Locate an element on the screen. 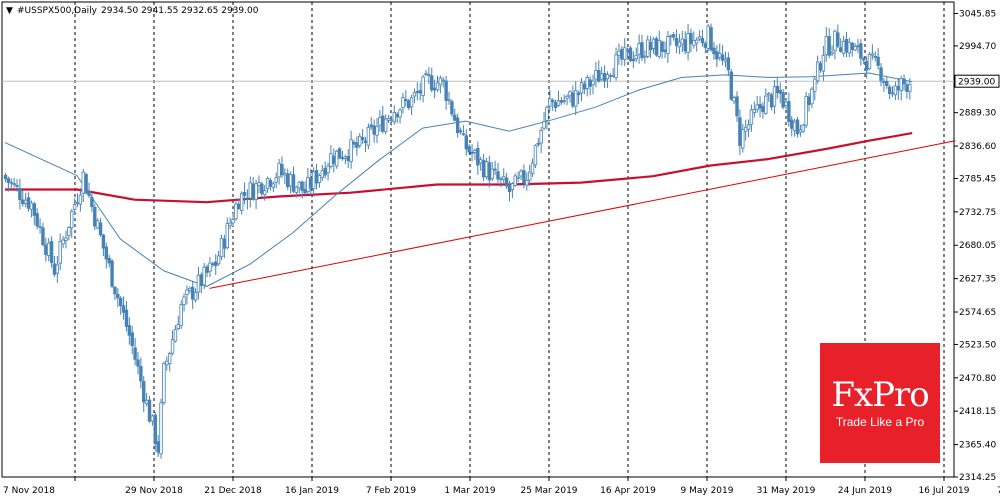  y-tick-label-6: 2732.75 is located at coordinates (977, 213).